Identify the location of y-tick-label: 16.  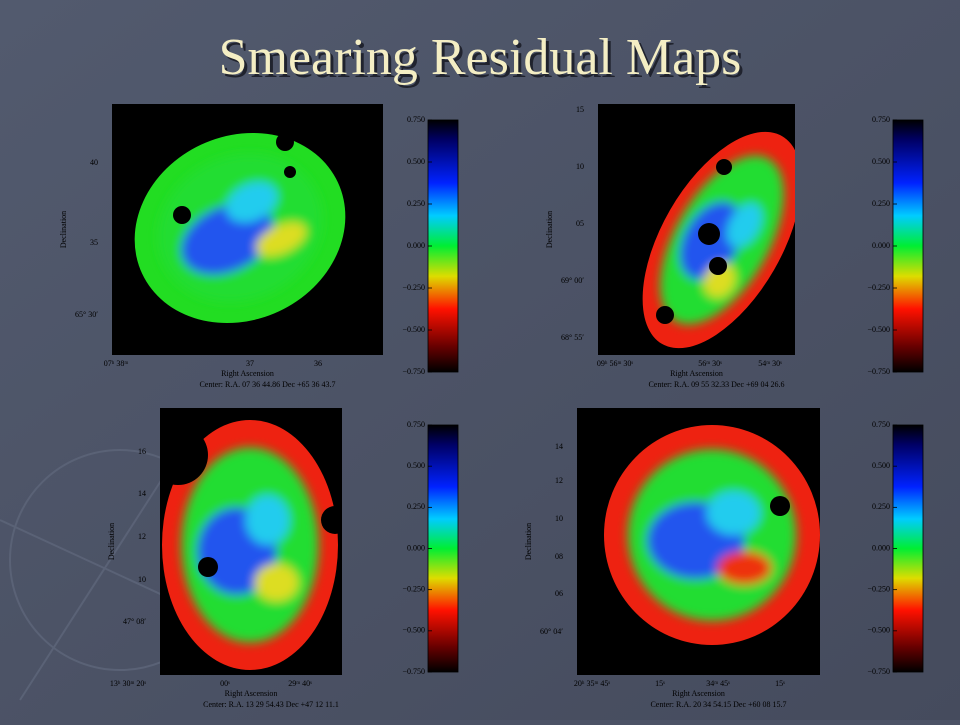
(142, 451).